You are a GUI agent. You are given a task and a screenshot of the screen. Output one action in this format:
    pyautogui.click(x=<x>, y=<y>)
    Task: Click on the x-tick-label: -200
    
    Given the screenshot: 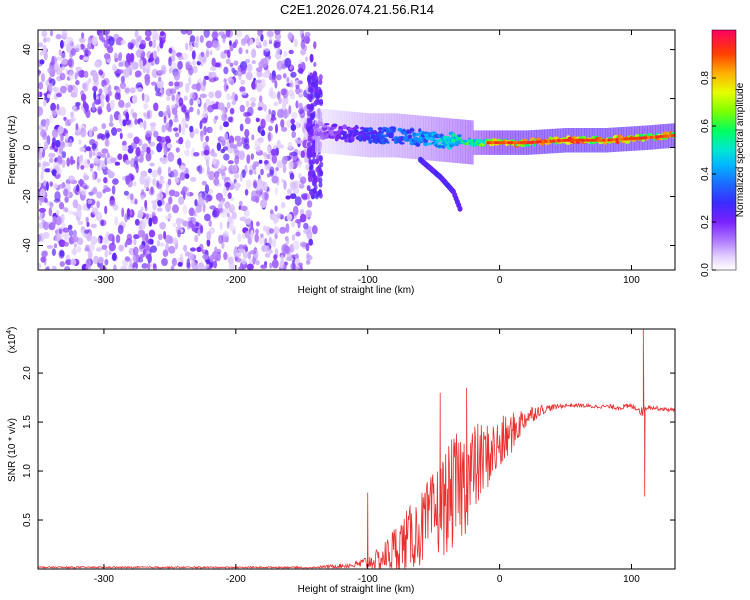 What is the action you would take?
    pyautogui.click(x=236, y=280)
    